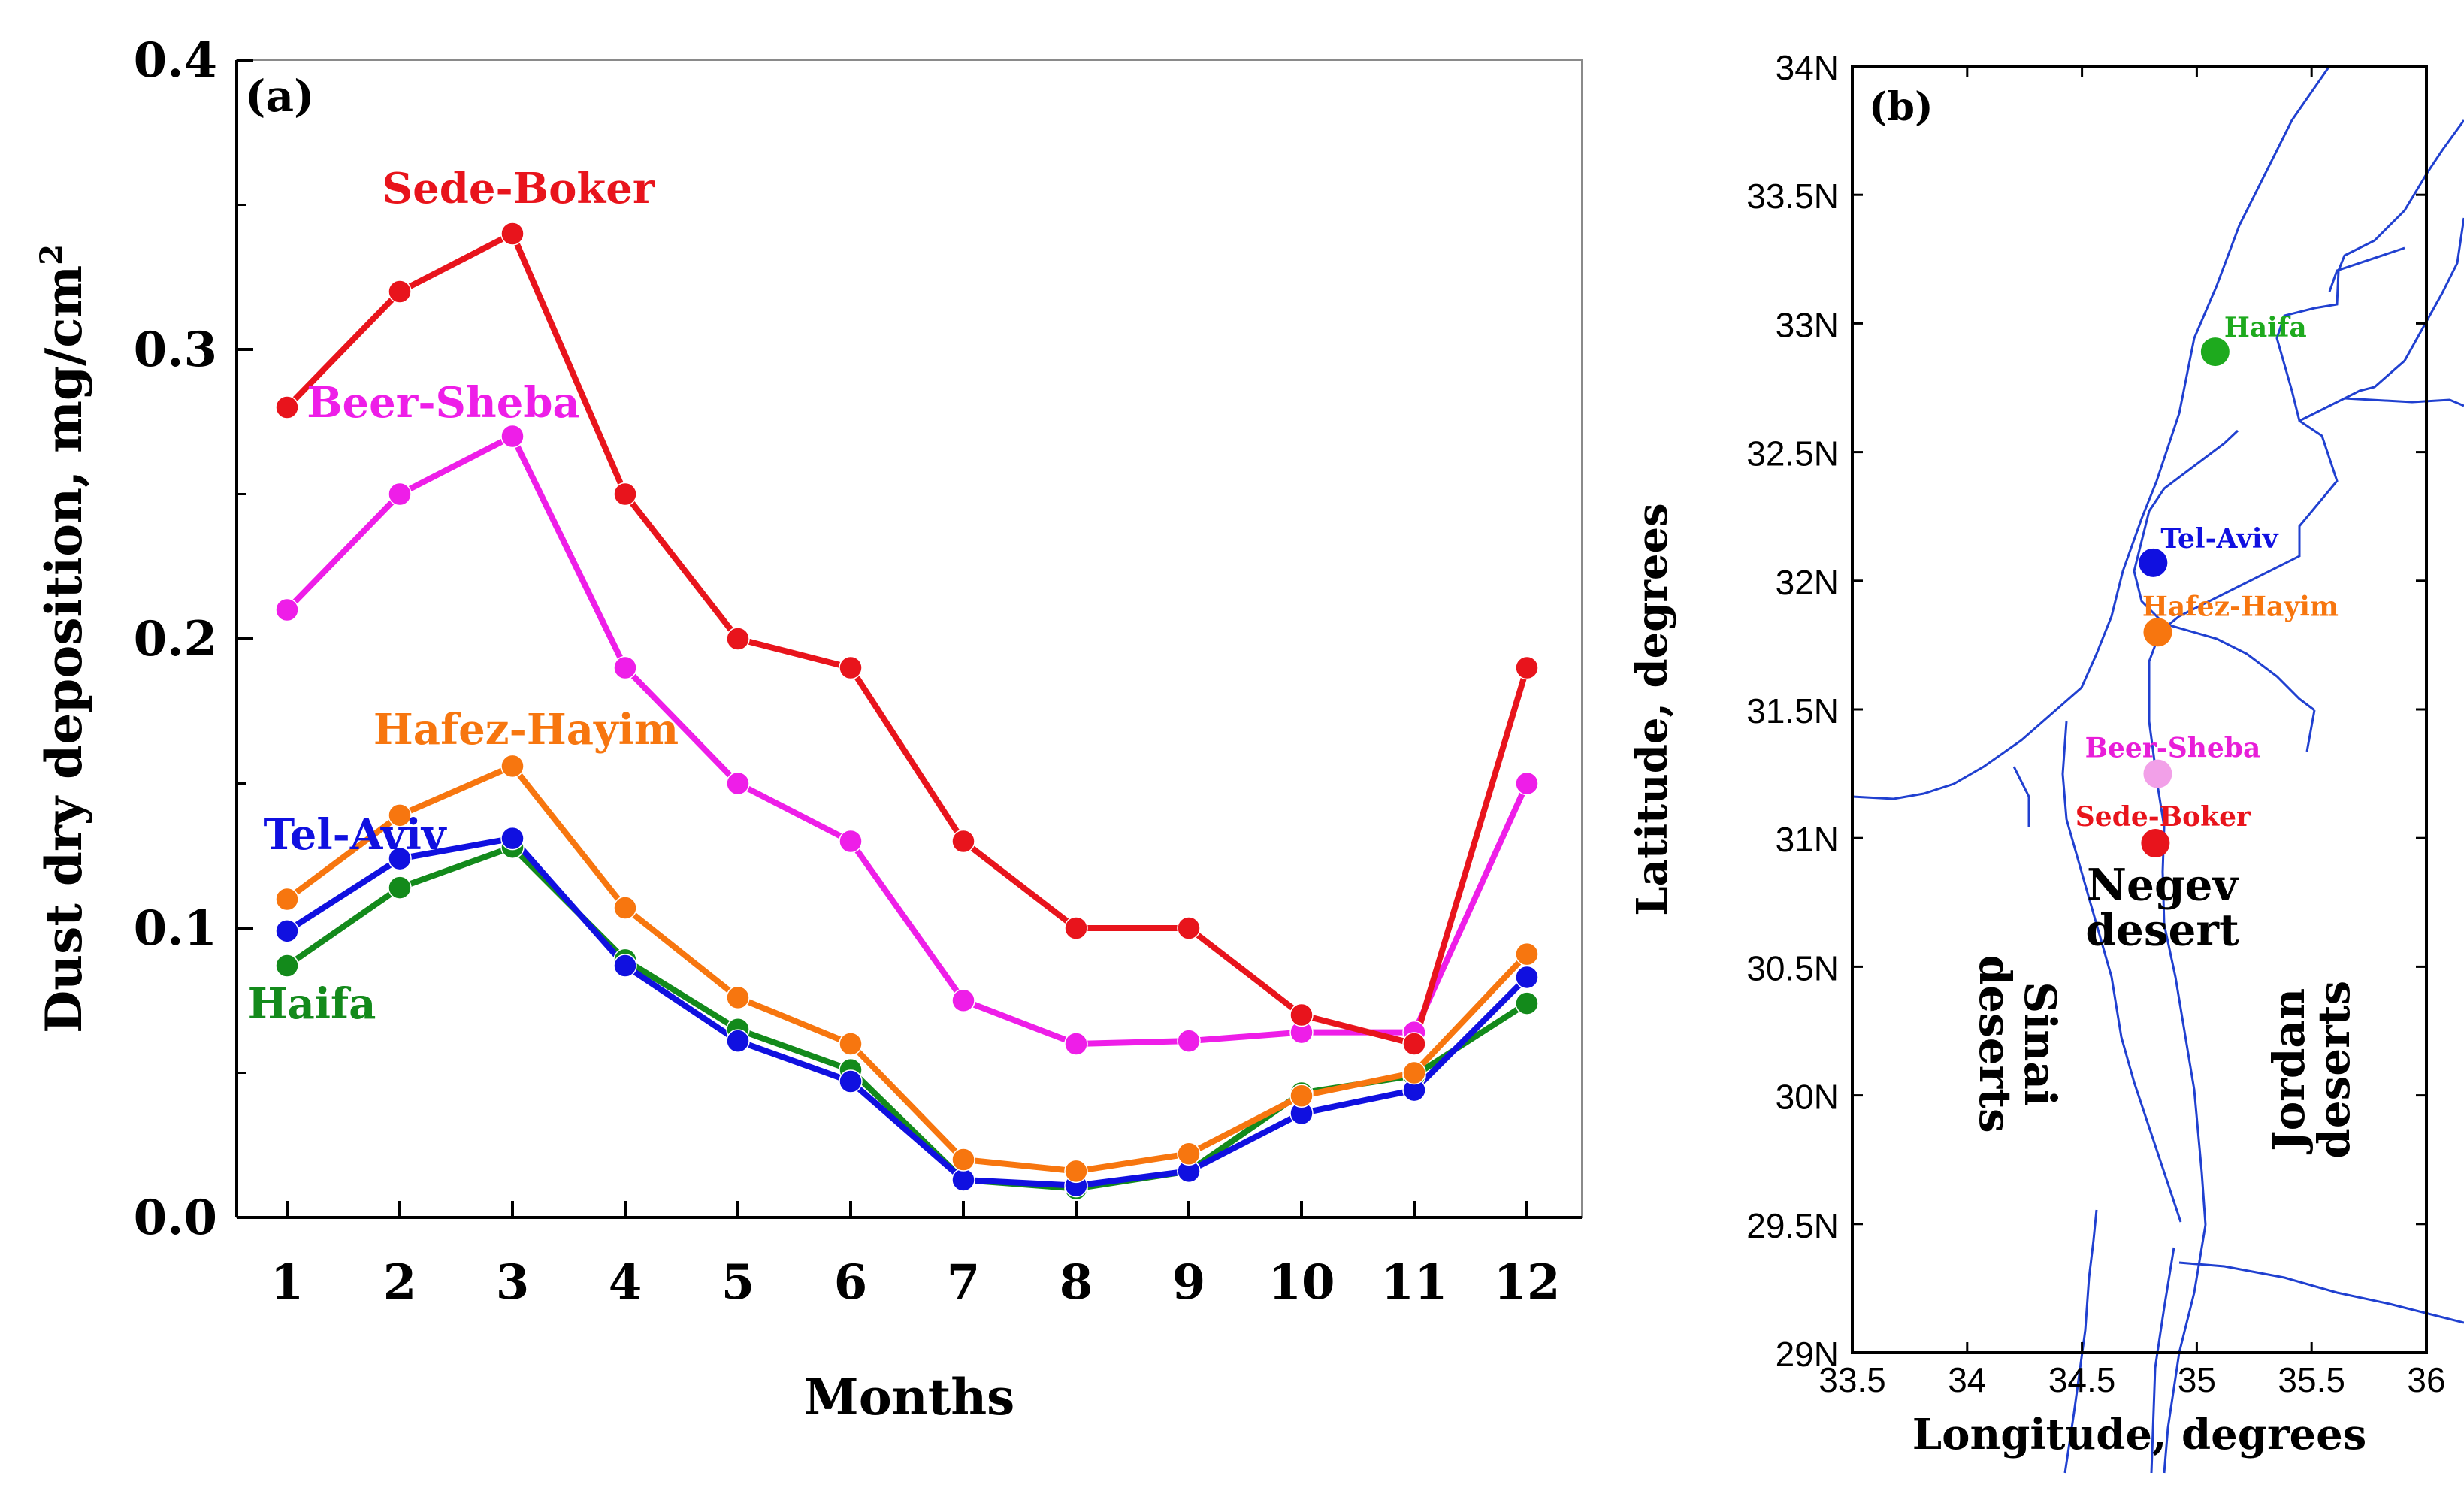  What do you see at coordinates (2197, 1379) in the screenshot?
I see `lon-tick-label: 35` at bounding box center [2197, 1379].